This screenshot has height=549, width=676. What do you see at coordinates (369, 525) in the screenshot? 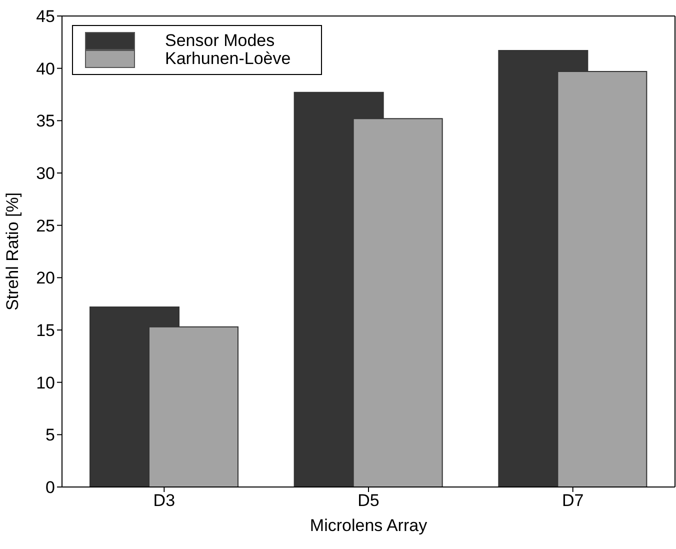
I see `x-axis-title: Microlens Array` at bounding box center [369, 525].